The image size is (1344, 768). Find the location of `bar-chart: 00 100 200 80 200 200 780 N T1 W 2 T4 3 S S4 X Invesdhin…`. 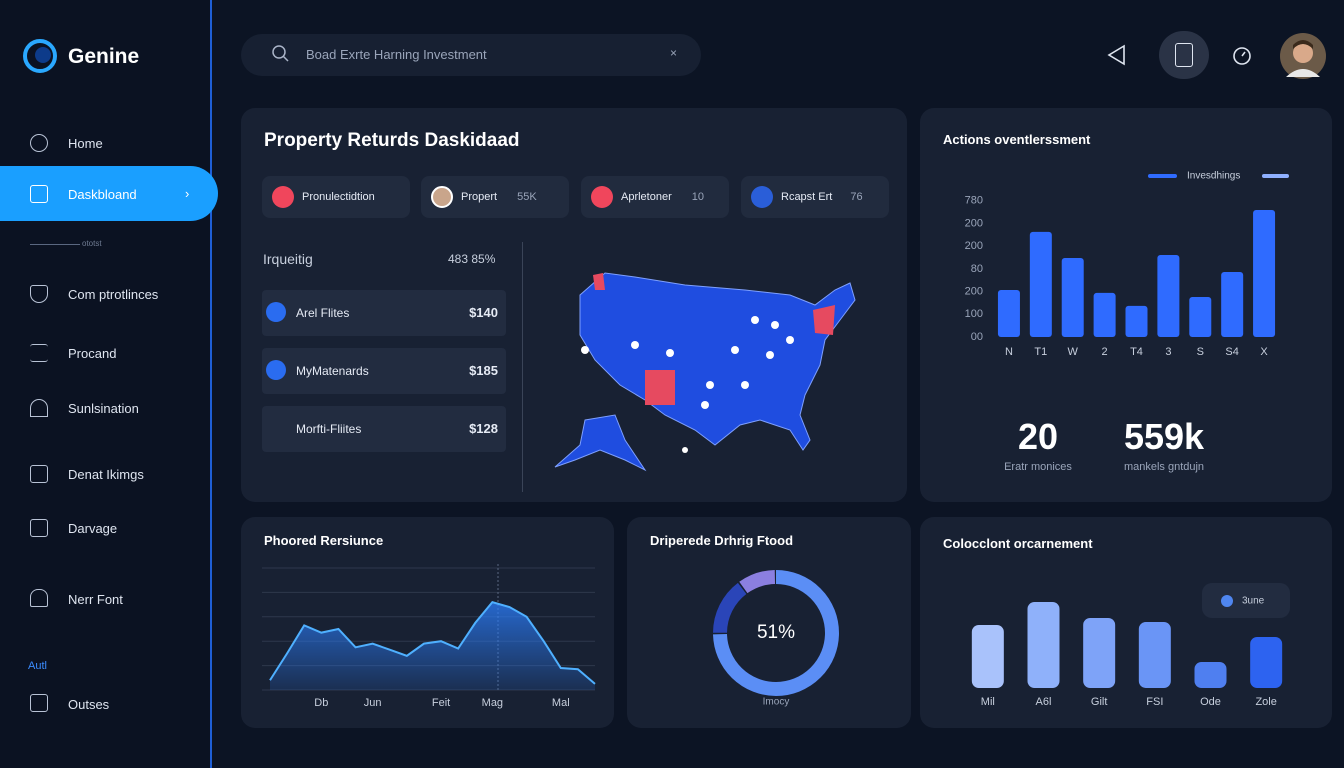

bar-chart: 00 100 200 80 200 200 780 N T1 W 2 T4 3 S S4 X Invesdhin… is located at coordinates (1127, 264).